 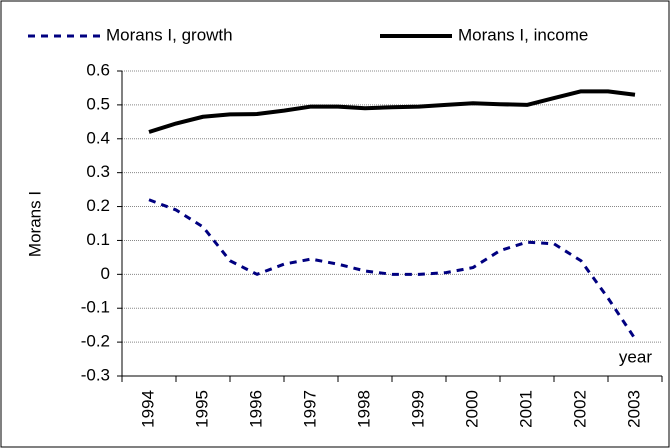 I want to click on y-tick-label: 0.1, so click(x=98, y=239).